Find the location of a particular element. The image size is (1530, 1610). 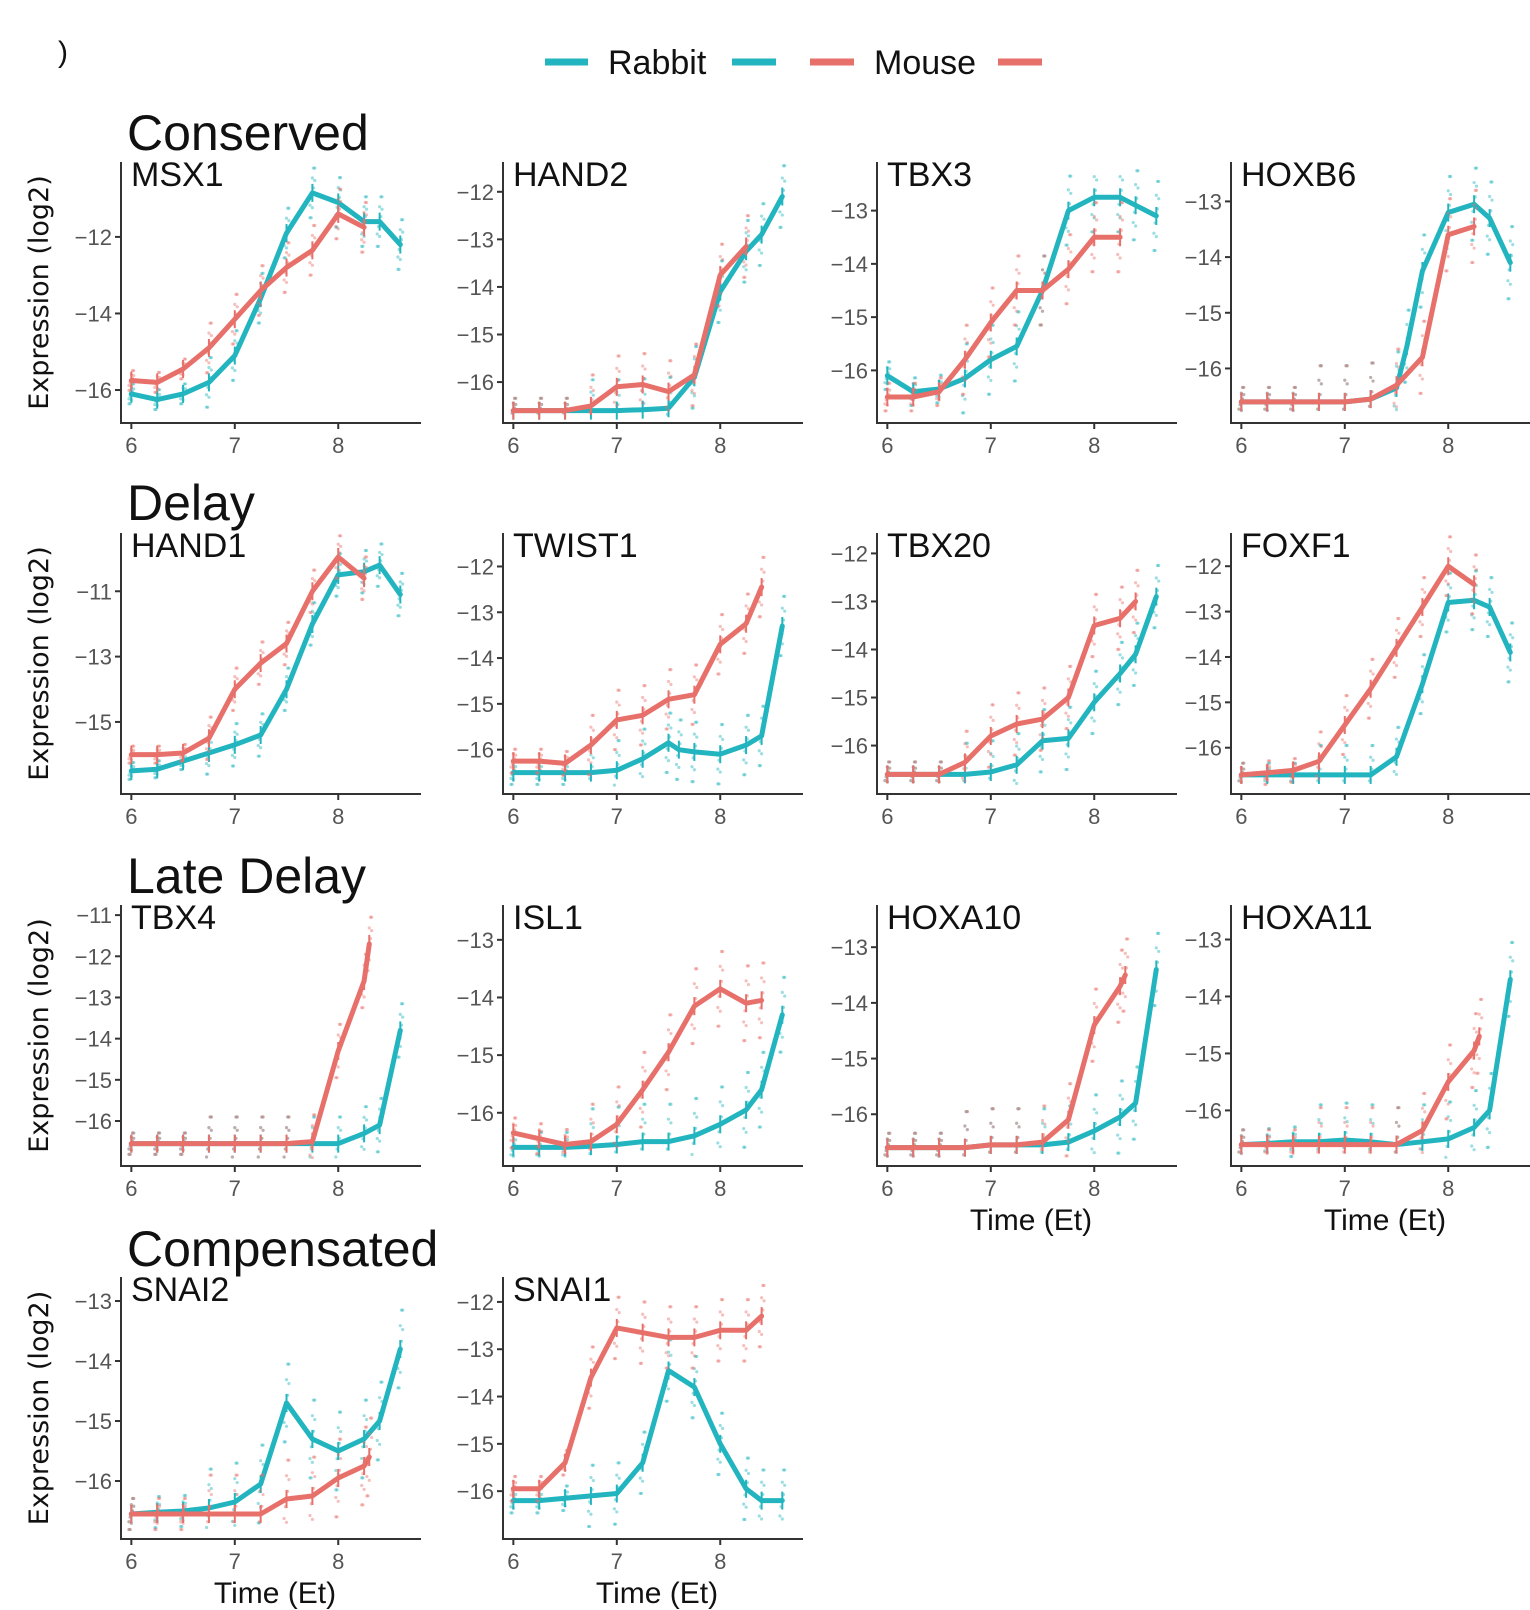

twist1-mouse-series-line is located at coordinates (637, 675).